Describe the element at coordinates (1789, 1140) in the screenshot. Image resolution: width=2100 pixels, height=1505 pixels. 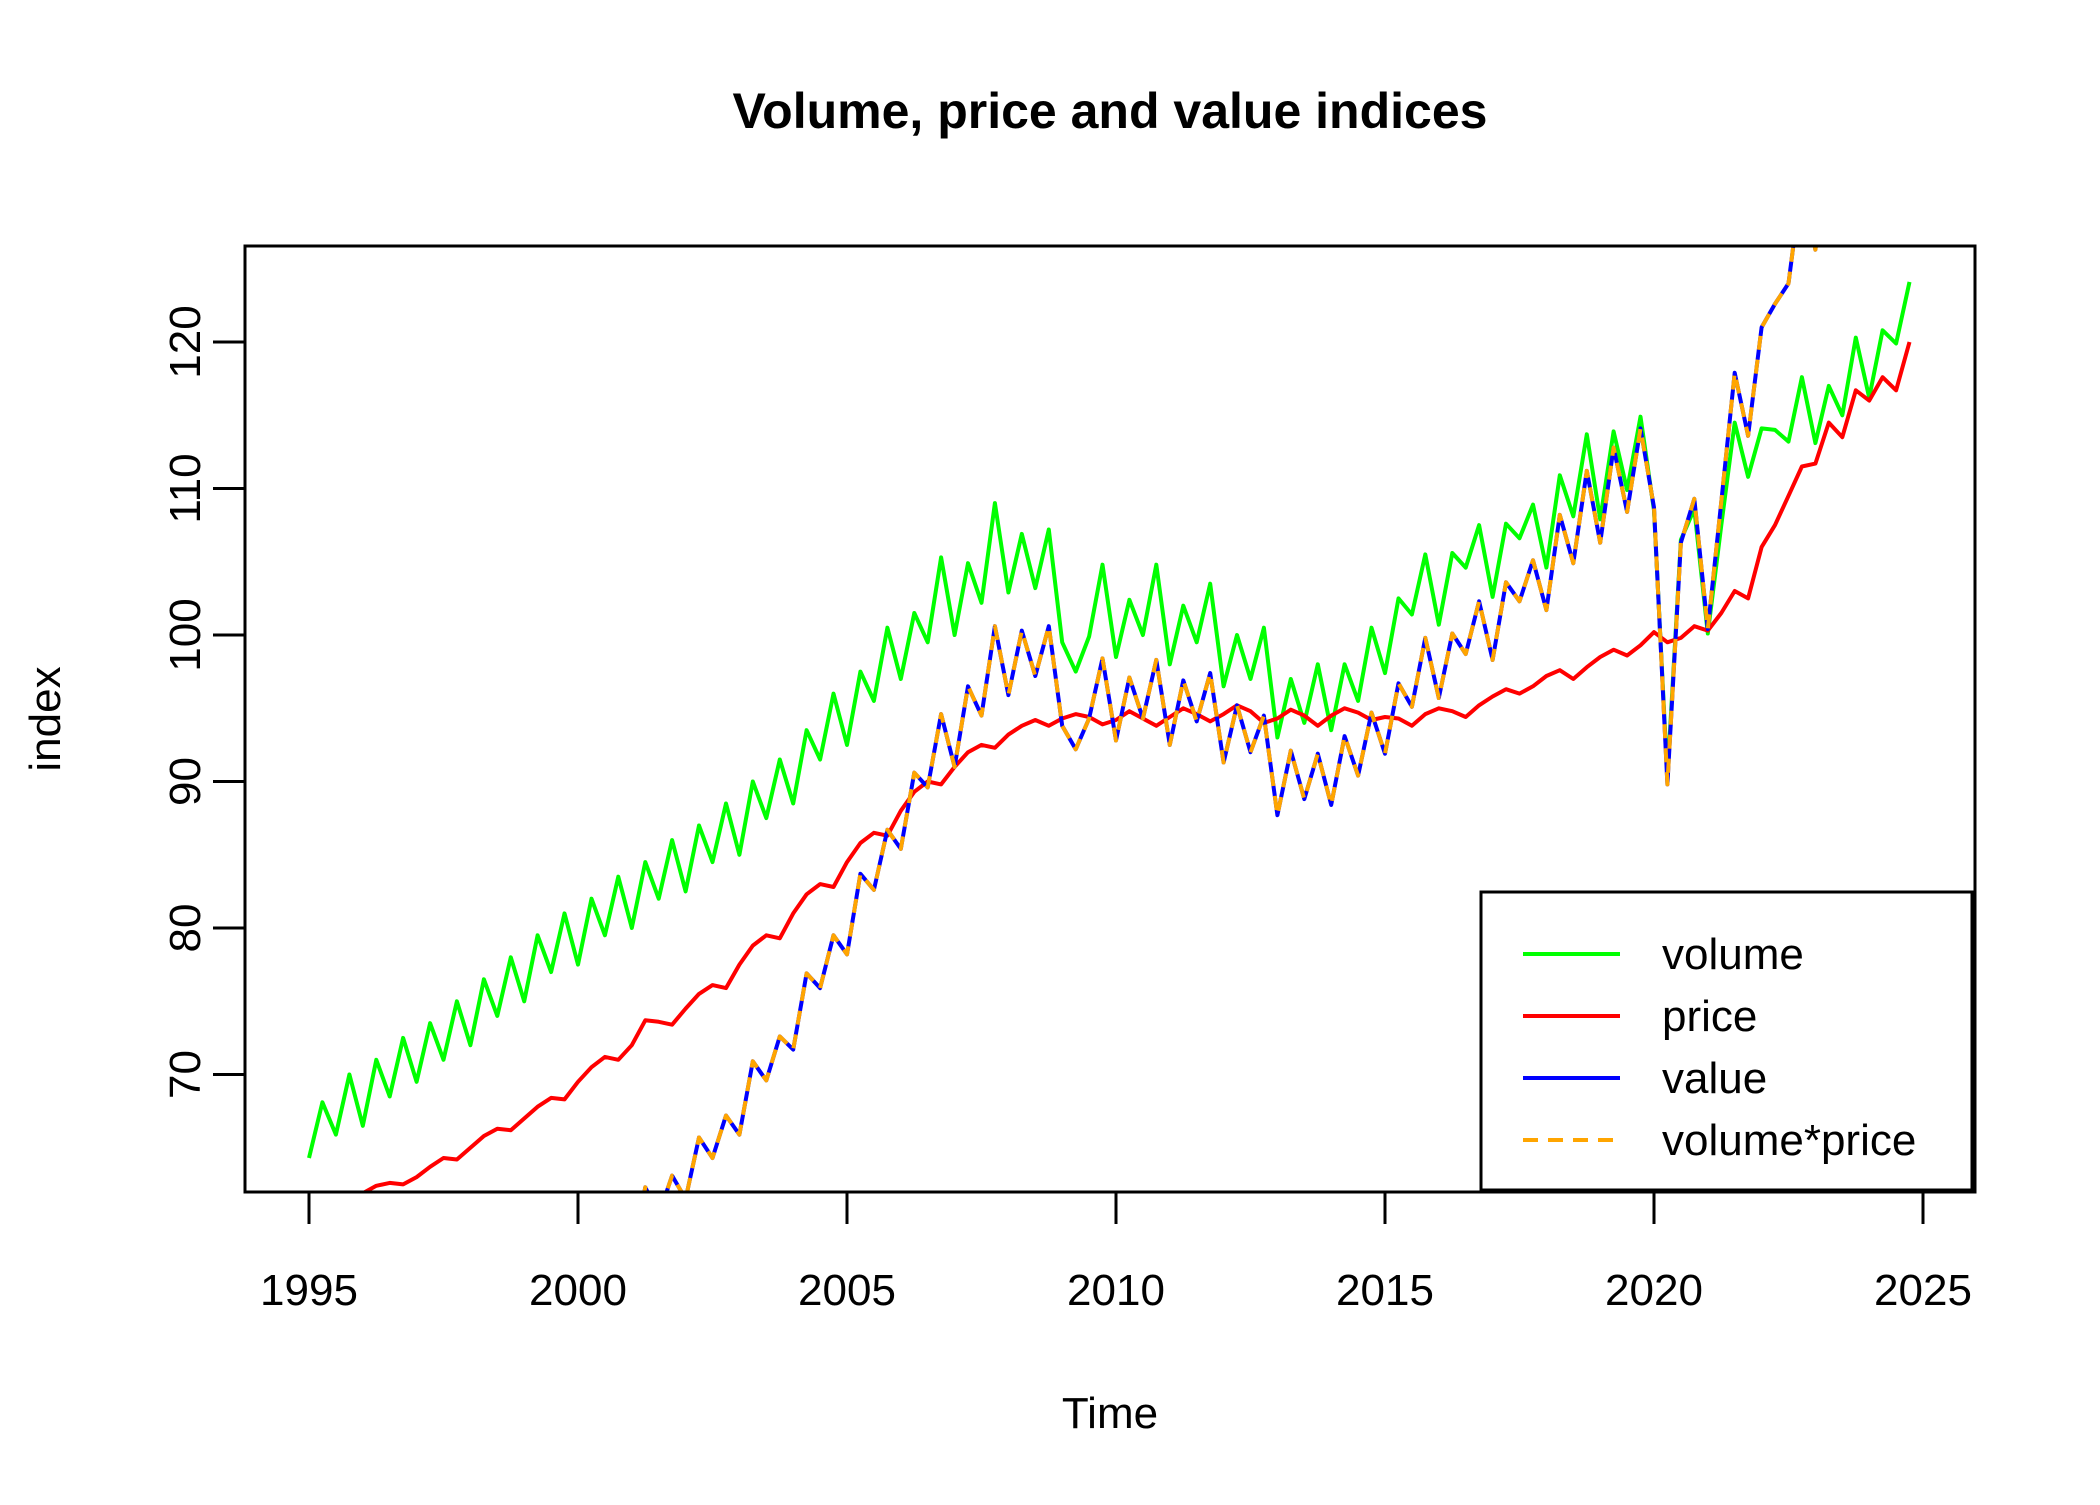
I see `legend-label-volume-price: volume*price` at that location.